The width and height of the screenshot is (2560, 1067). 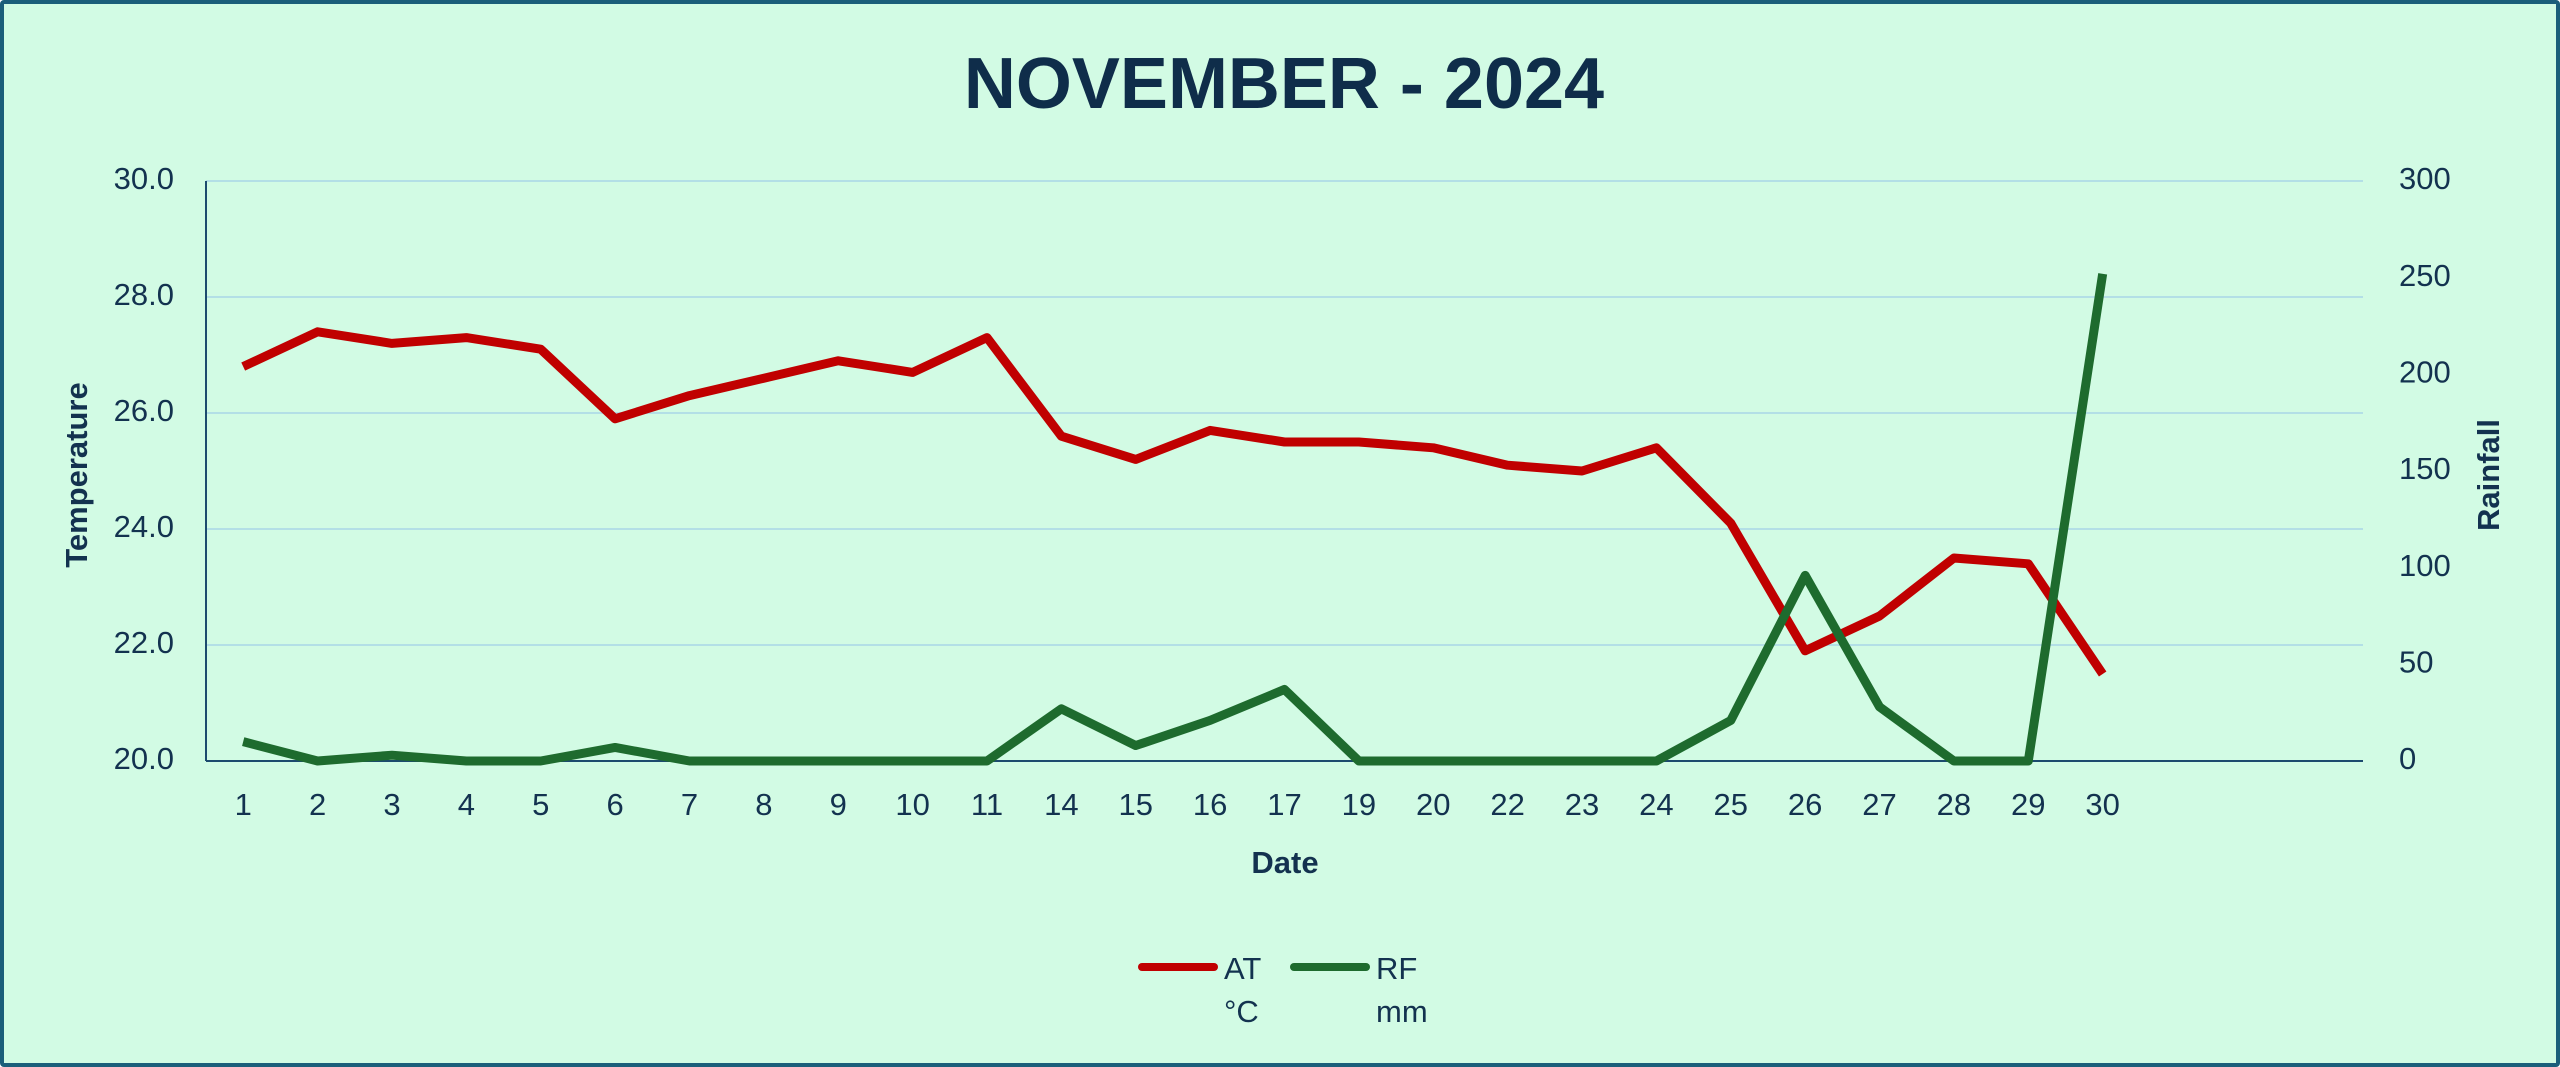 I want to click on y-axis-label: Temperature, so click(x=76, y=475).